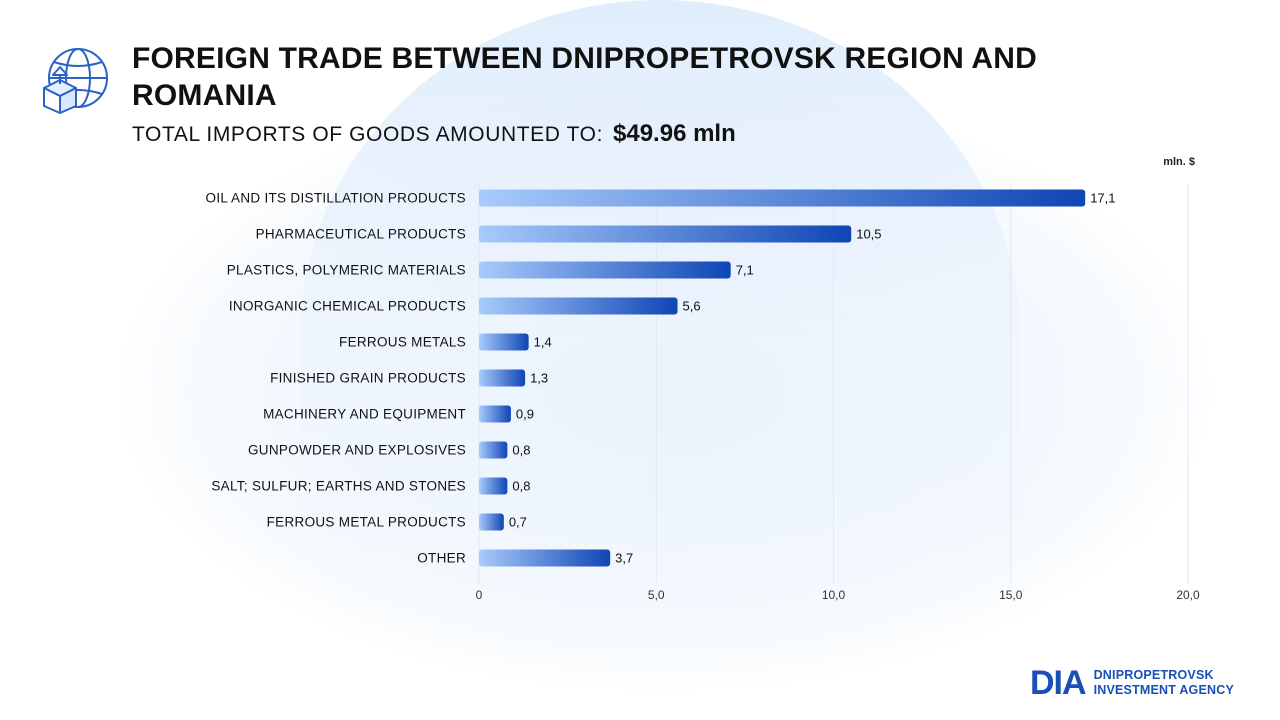 This screenshot has width=1280, height=720. Describe the element at coordinates (364, 414) in the screenshot. I see `category-label: MACHINERY AND EQUIPMENT` at that location.